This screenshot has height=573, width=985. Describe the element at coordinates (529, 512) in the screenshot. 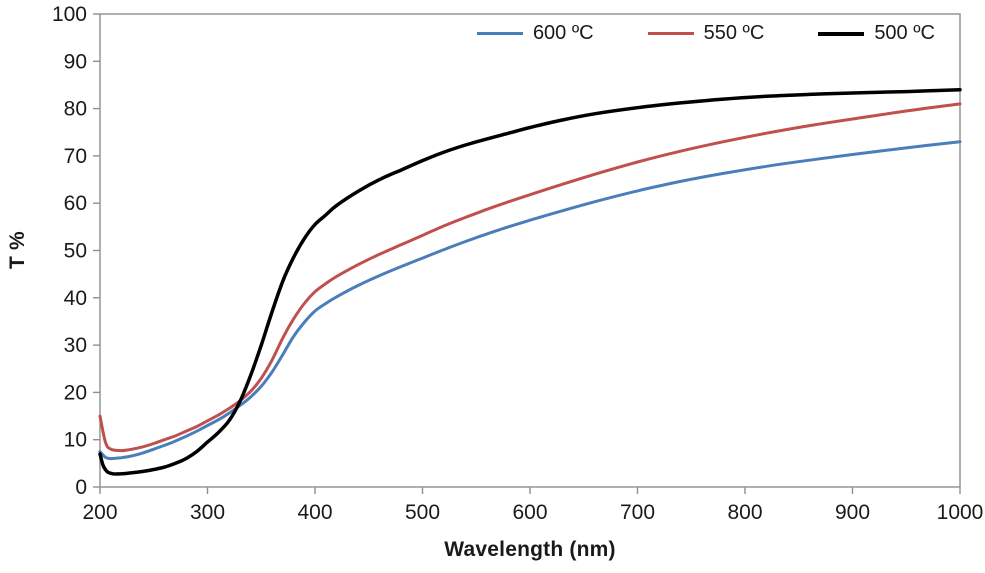

I see `x-tick-label: 600` at that location.